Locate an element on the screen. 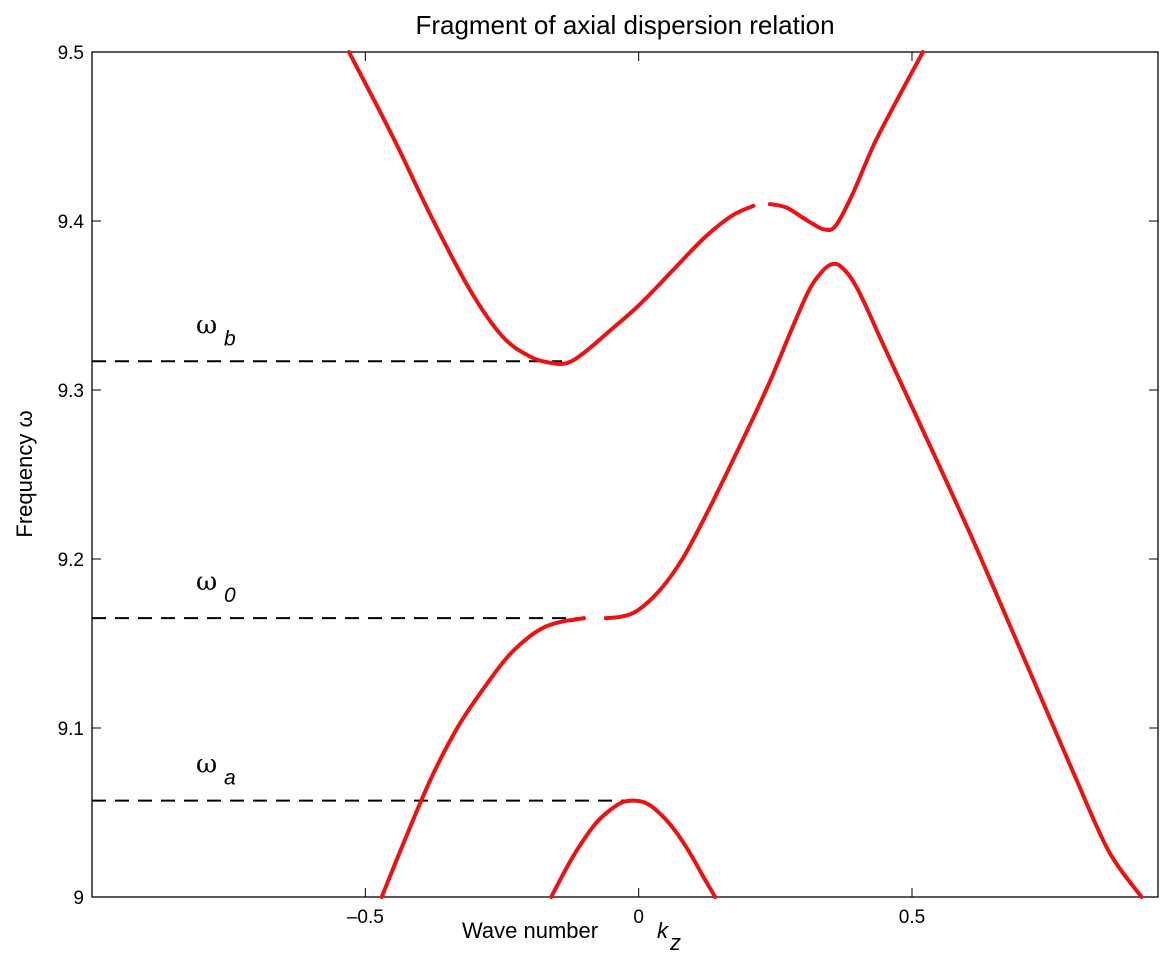 The image size is (1161, 974). chart-title: Fragment of axial dispersion relation is located at coordinates (624, 25).